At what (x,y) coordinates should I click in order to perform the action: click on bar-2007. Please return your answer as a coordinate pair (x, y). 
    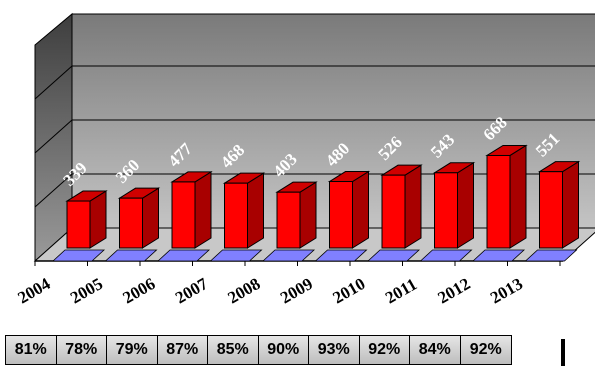
    Looking at the image, I should click on (244, 210).